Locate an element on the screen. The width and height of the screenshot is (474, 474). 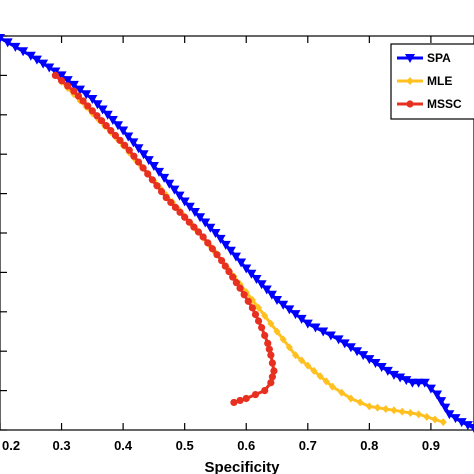
x-axis-title: Specificity is located at coordinates (242, 466).